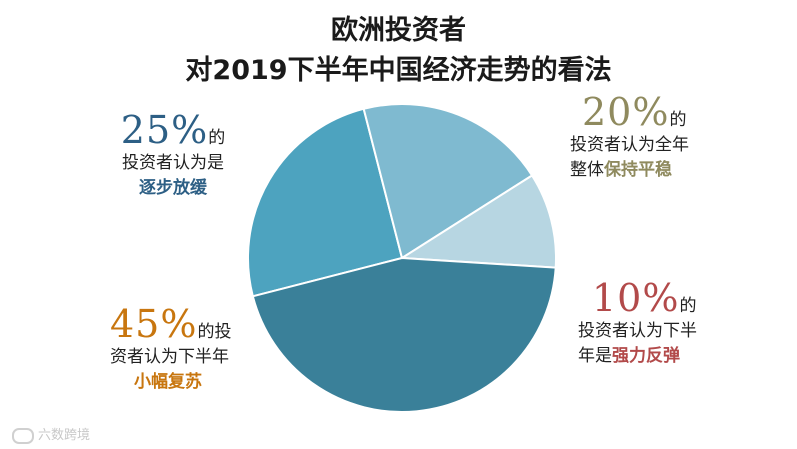  I want to click on pct-suffix-slow: 的, so click(217, 138).